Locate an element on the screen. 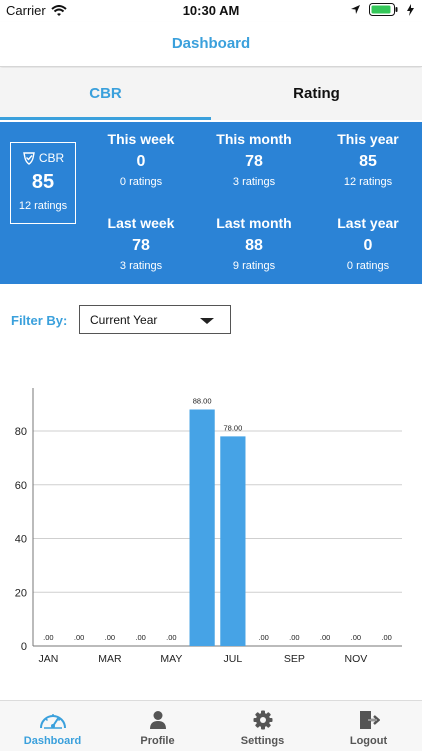 This screenshot has height=751, width=422. stat-value: 88 is located at coordinates (254, 245).